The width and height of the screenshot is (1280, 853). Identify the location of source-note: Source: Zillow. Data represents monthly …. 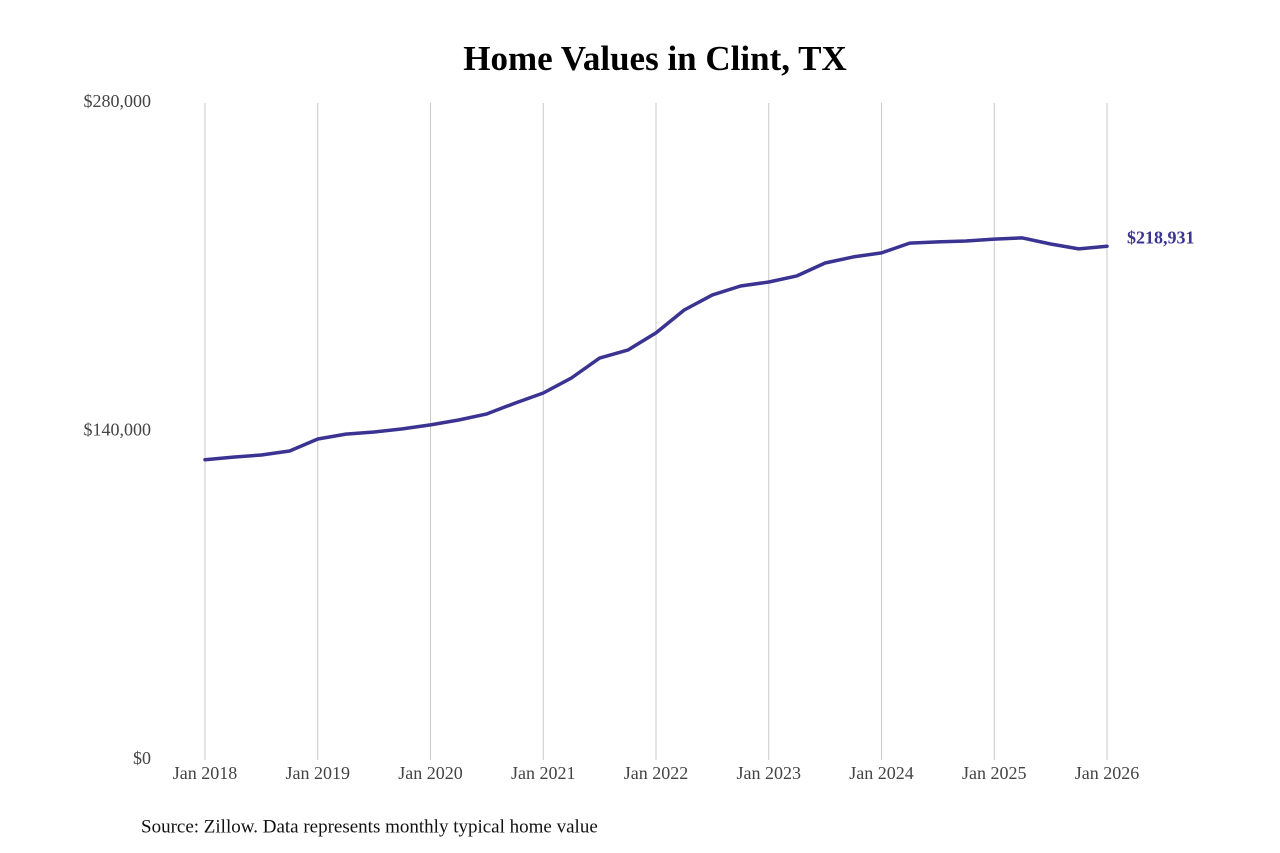
(369, 826).